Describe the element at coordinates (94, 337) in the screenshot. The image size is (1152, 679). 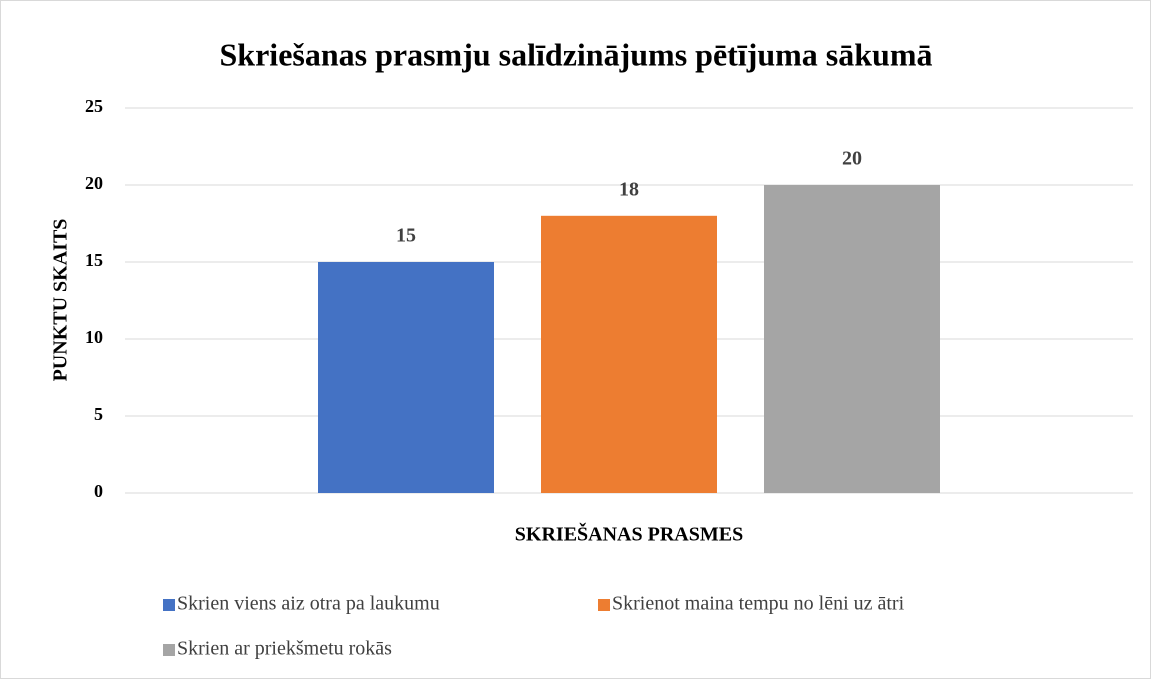
I see `y-tick-label: 10` at that location.